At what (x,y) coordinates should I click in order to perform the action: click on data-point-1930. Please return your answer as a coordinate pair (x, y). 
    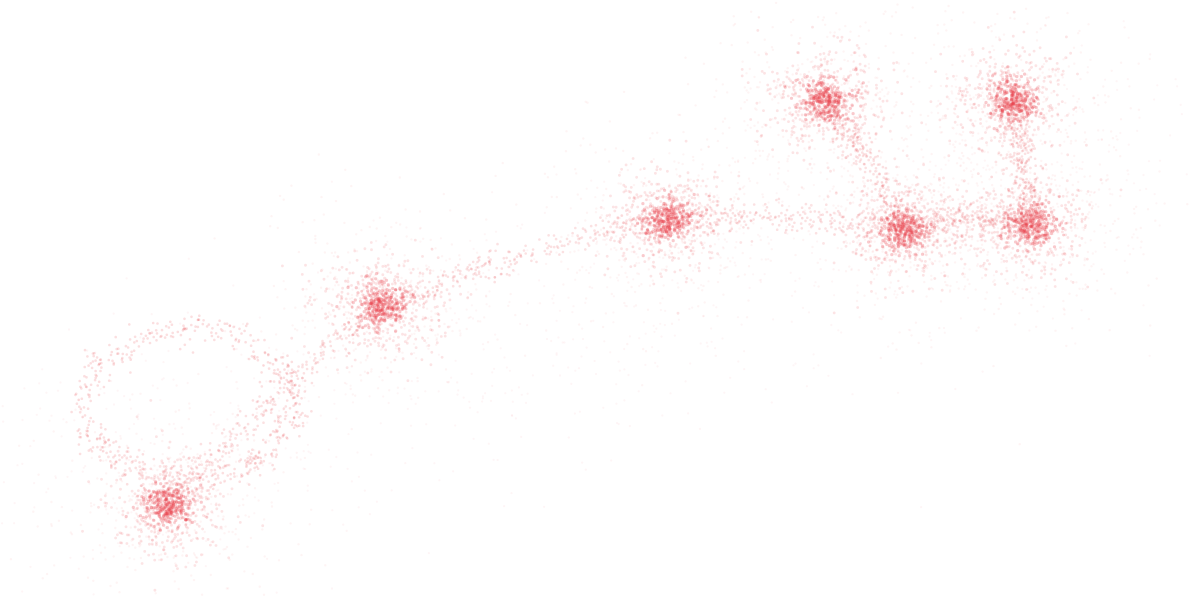
    Looking at the image, I should click on (361, 230).